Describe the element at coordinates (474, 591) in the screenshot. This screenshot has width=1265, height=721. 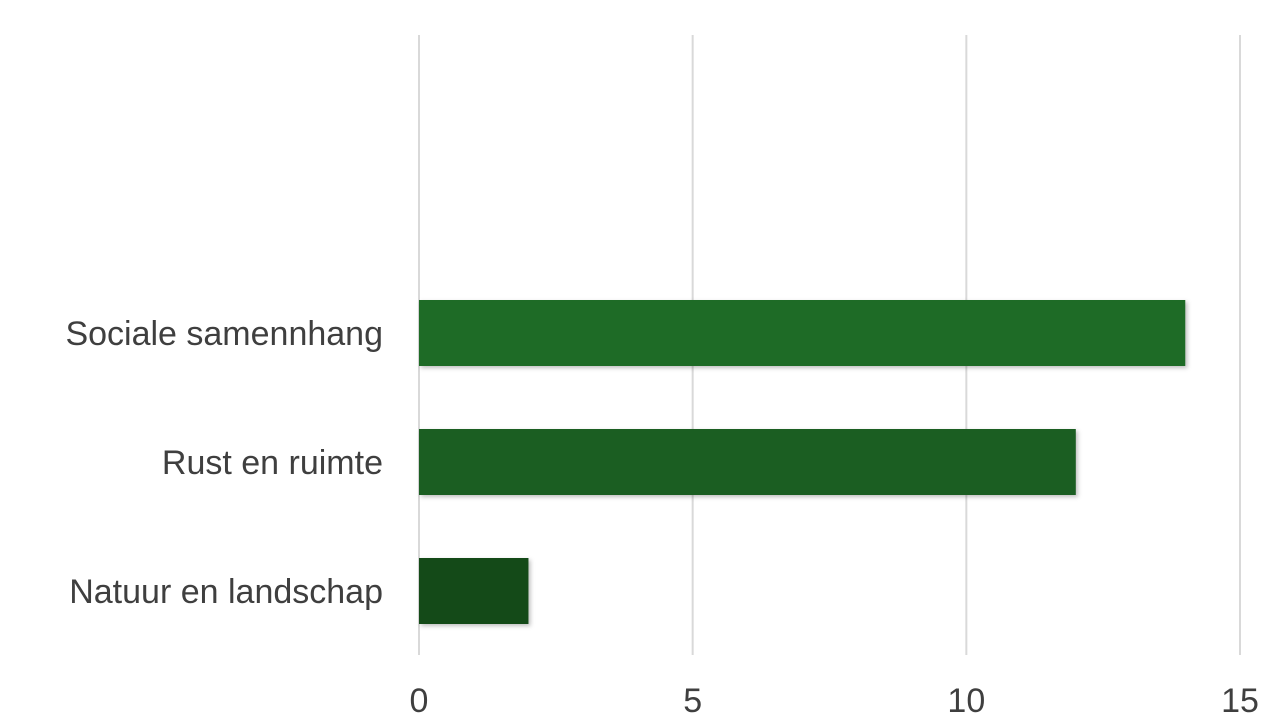
I see `bar-natuur-en-landschap` at that location.